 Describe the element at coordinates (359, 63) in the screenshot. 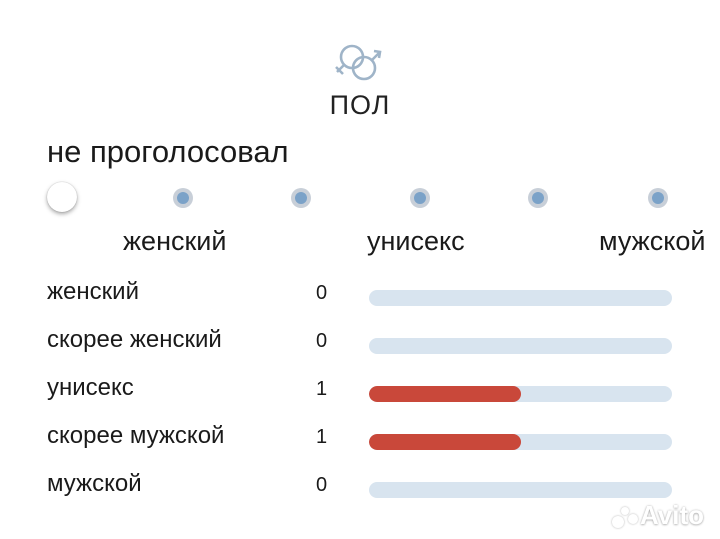

I see `gender-icon` at that location.